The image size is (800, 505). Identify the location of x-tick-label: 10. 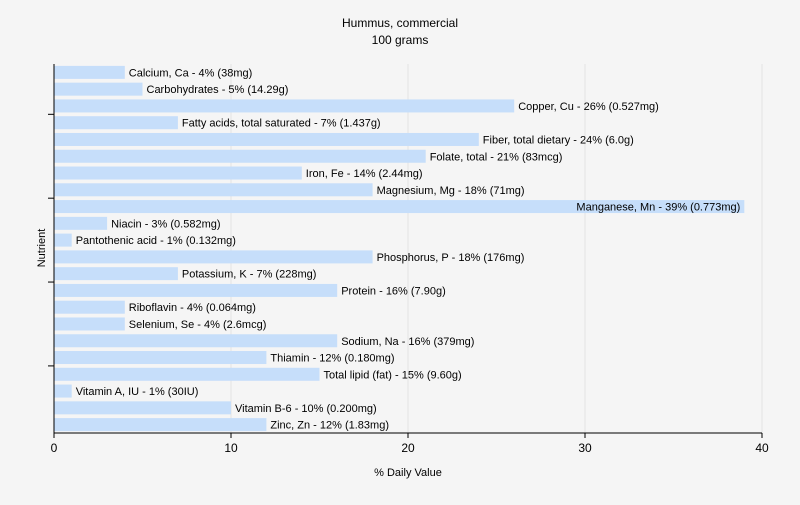
(231, 448).